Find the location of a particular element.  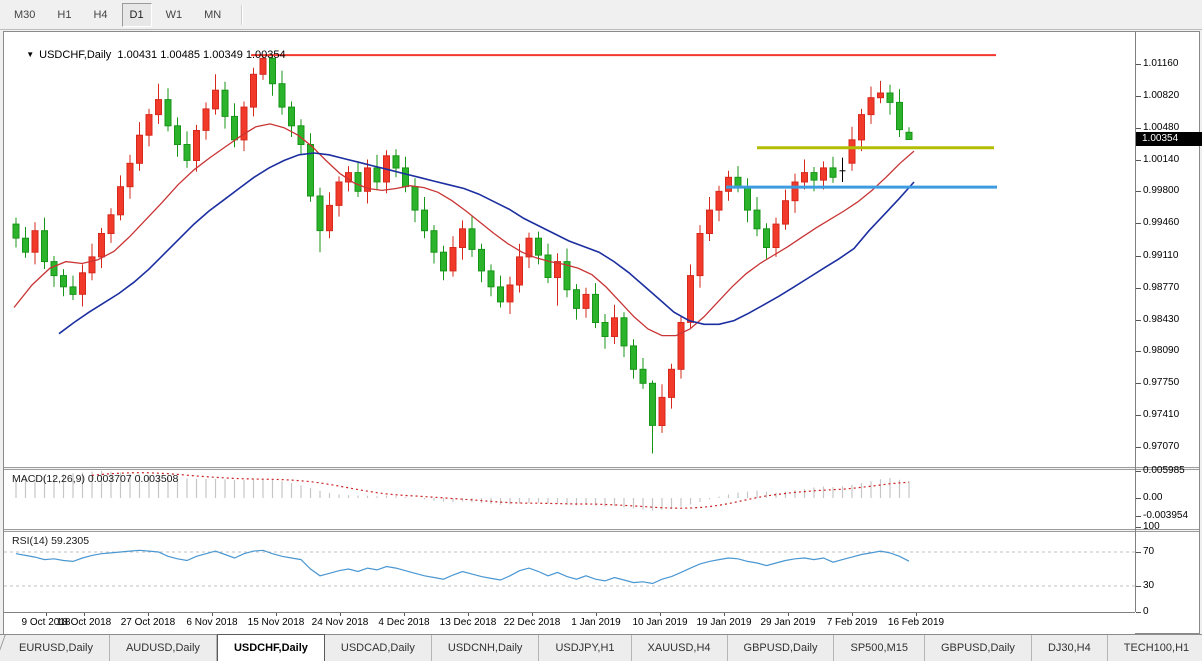

macd-axis-label: 0.005985 is located at coordinates (1160, 470).